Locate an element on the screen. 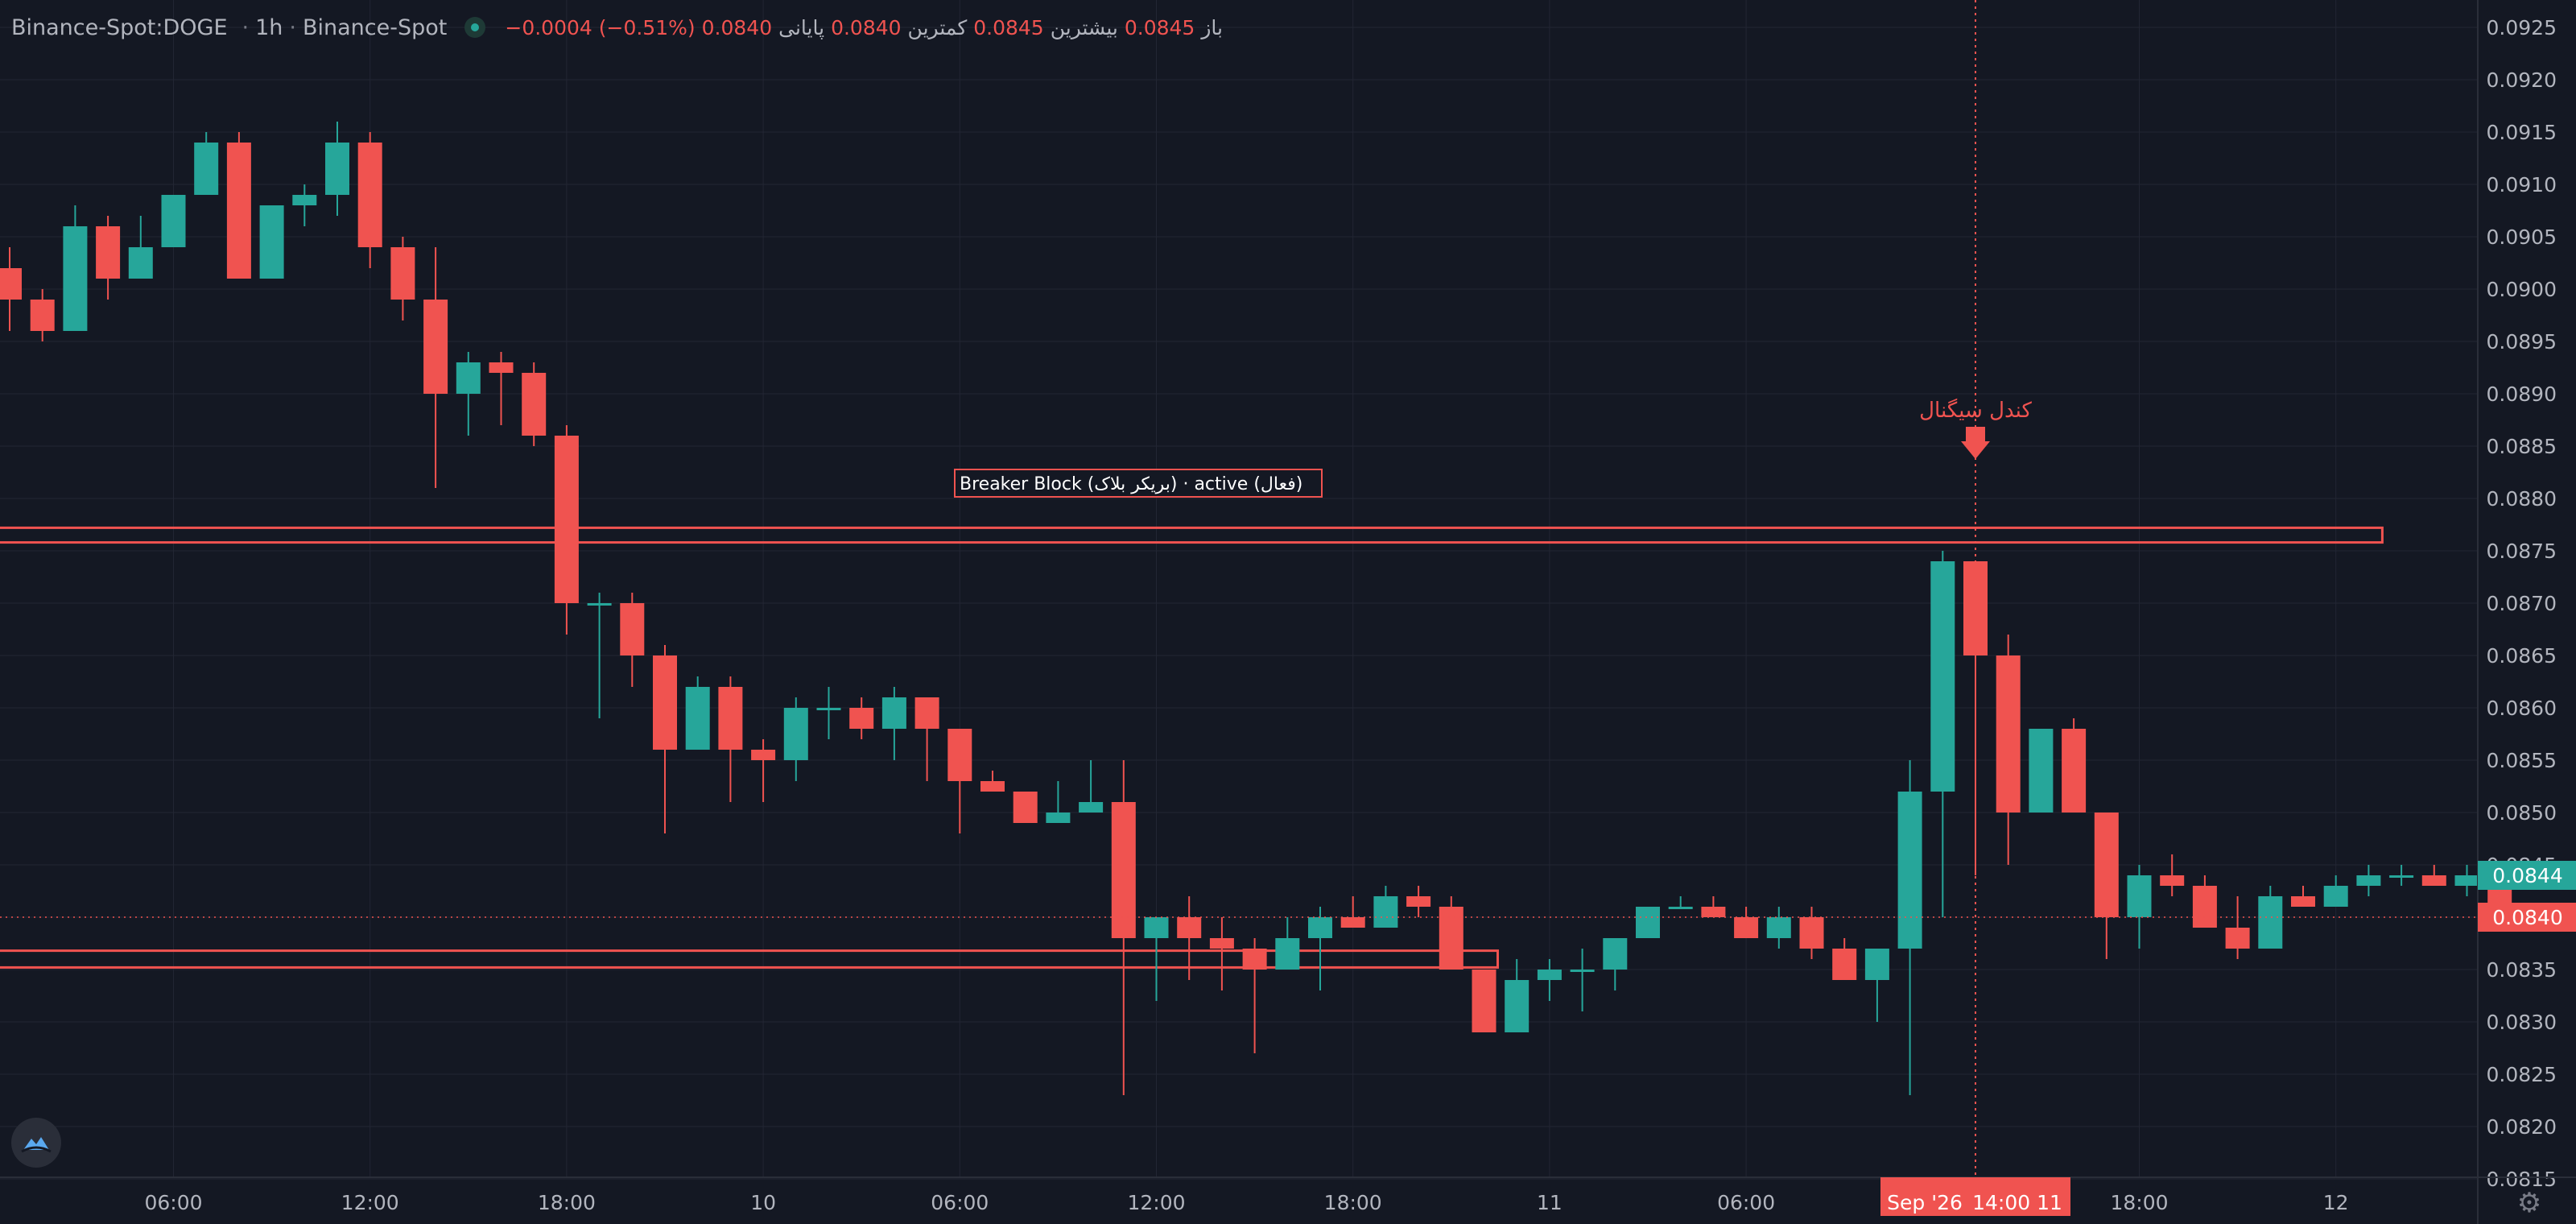 The width and height of the screenshot is (2576, 1224). gear-icon: ⚙ is located at coordinates (2529, 1203).